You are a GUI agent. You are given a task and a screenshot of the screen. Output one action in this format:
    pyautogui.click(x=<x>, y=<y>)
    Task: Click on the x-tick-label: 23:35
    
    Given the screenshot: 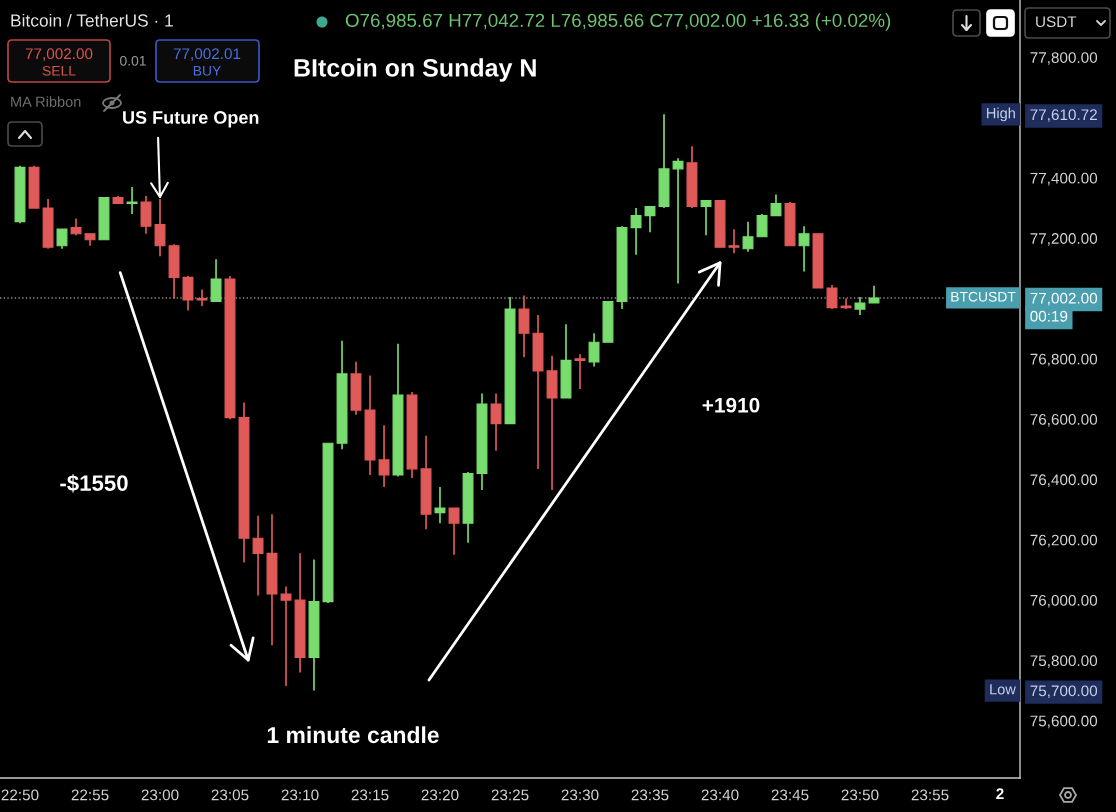 What is the action you would take?
    pyautogui.click(x=650, y=795)
    